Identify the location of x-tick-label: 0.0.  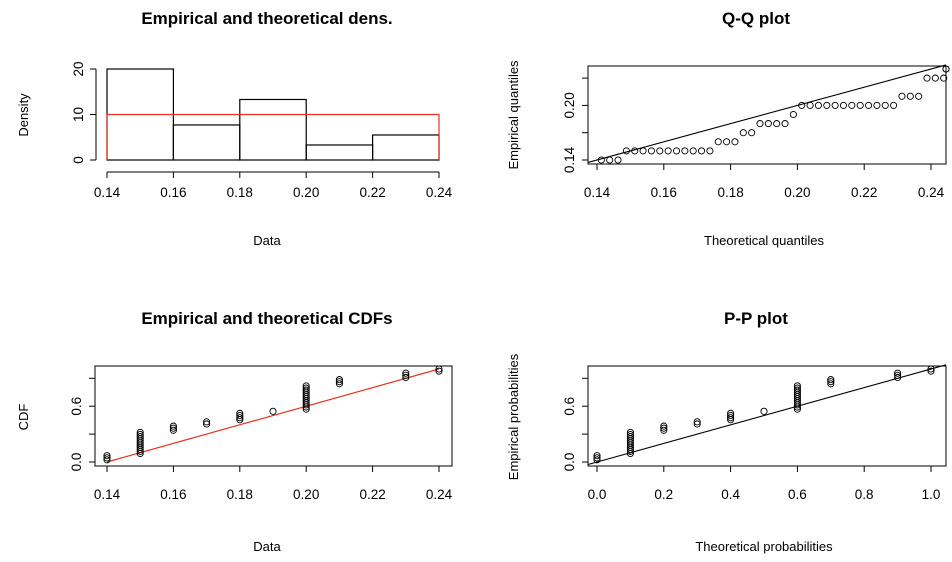
(597, 494).